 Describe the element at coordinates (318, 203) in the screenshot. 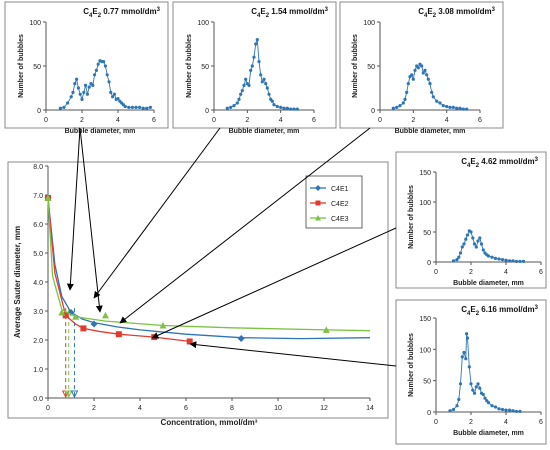

I see `legend-marker` at that location.